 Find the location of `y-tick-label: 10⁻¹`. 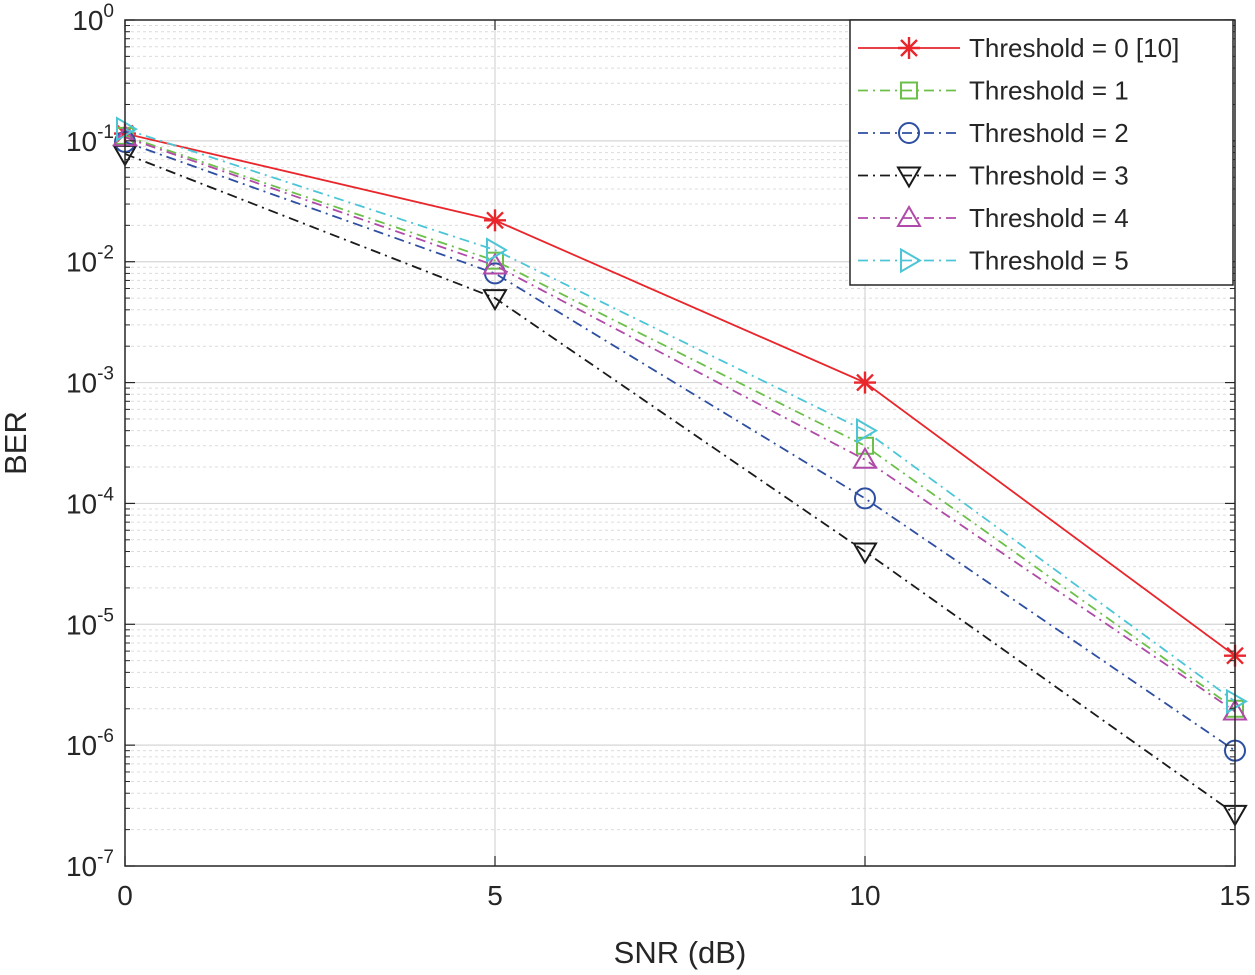

y-tick-label: 10⁻¹ is located at coordinates (90, 139).